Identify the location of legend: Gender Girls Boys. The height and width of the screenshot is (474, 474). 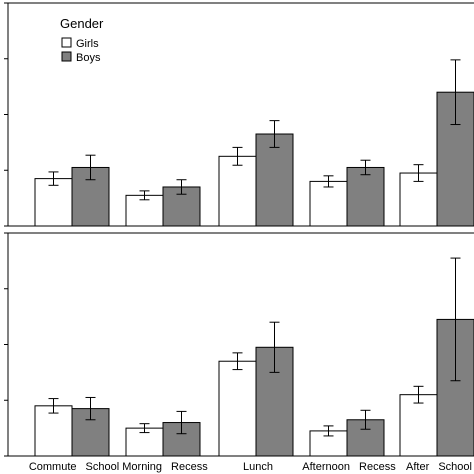
(82, 40).